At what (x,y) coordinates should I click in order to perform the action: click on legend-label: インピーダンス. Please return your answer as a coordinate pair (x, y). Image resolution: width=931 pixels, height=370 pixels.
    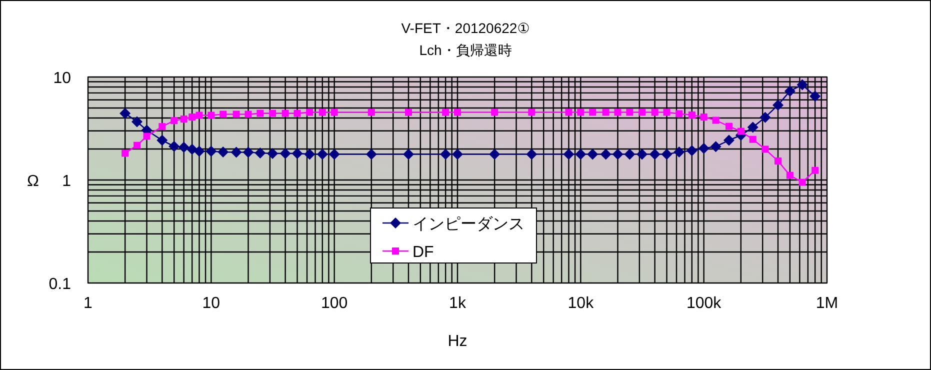
    Looking at the image, I should click on (468, 224).